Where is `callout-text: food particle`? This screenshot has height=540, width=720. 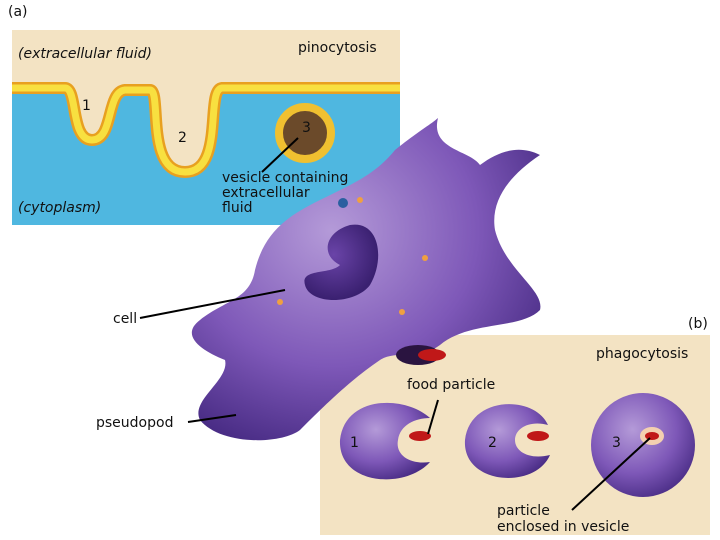
callout-text: food particle is located at coordinates (451, 385).